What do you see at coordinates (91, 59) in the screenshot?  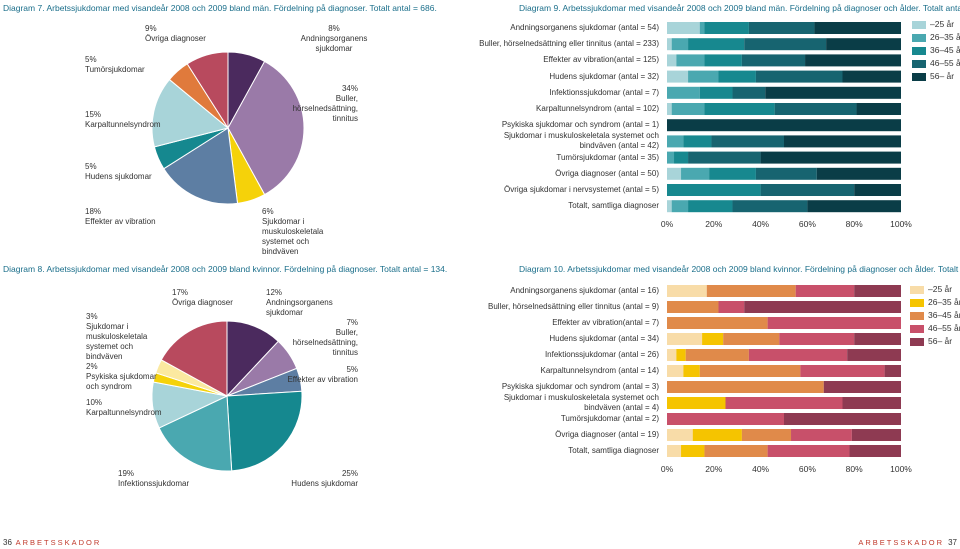 I see `slice-value: 5%` at bounding box center [91, 59].